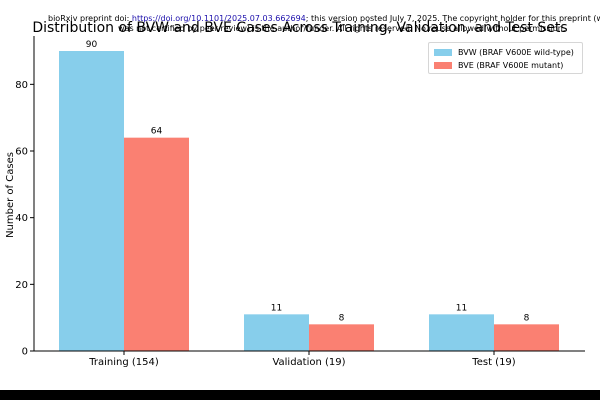 The height and width of the screenshot is (400, 600). Describe the element at coordinates (527, 318) in the screenshot. I see `data-label-test-bve: 8` at that location.